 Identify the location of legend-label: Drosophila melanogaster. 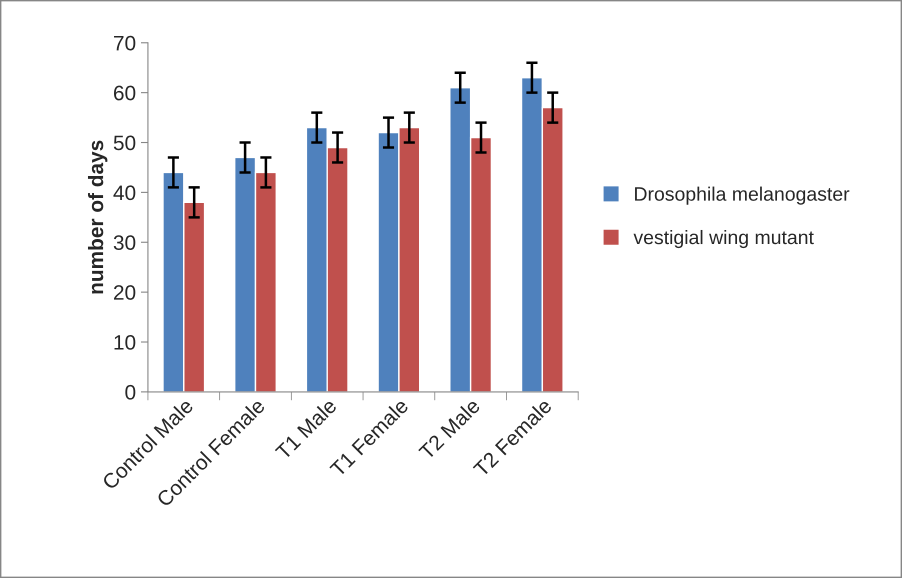
(742, 195).